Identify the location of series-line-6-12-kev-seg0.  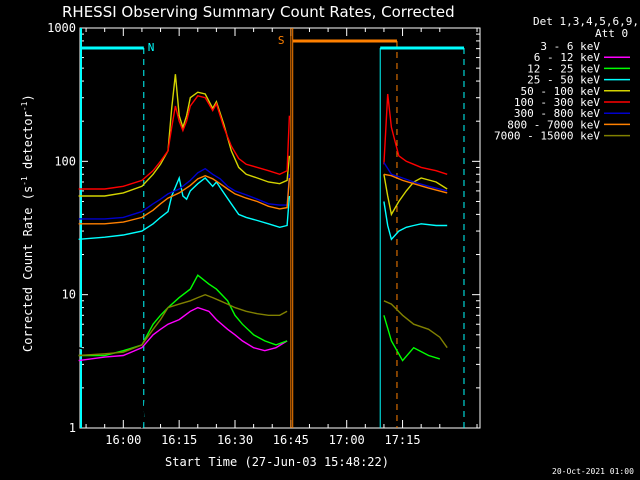
(183, 334).